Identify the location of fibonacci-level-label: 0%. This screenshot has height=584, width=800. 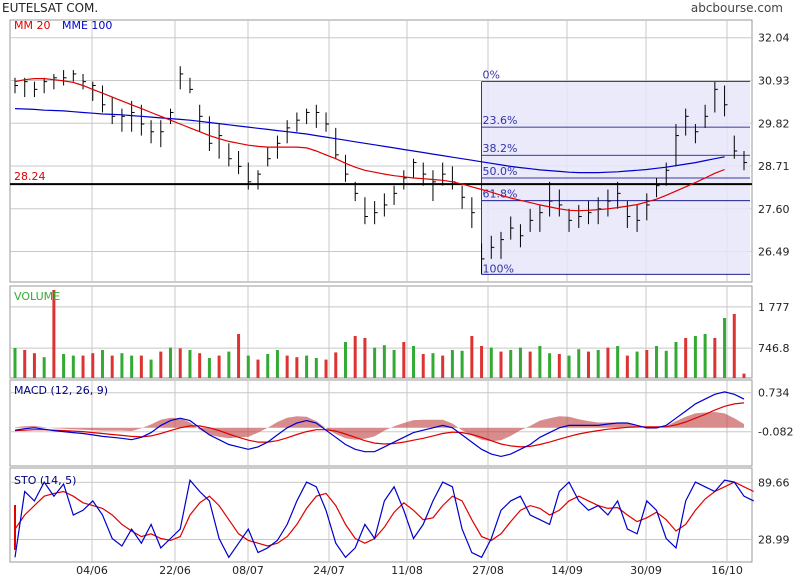
(491, 75).